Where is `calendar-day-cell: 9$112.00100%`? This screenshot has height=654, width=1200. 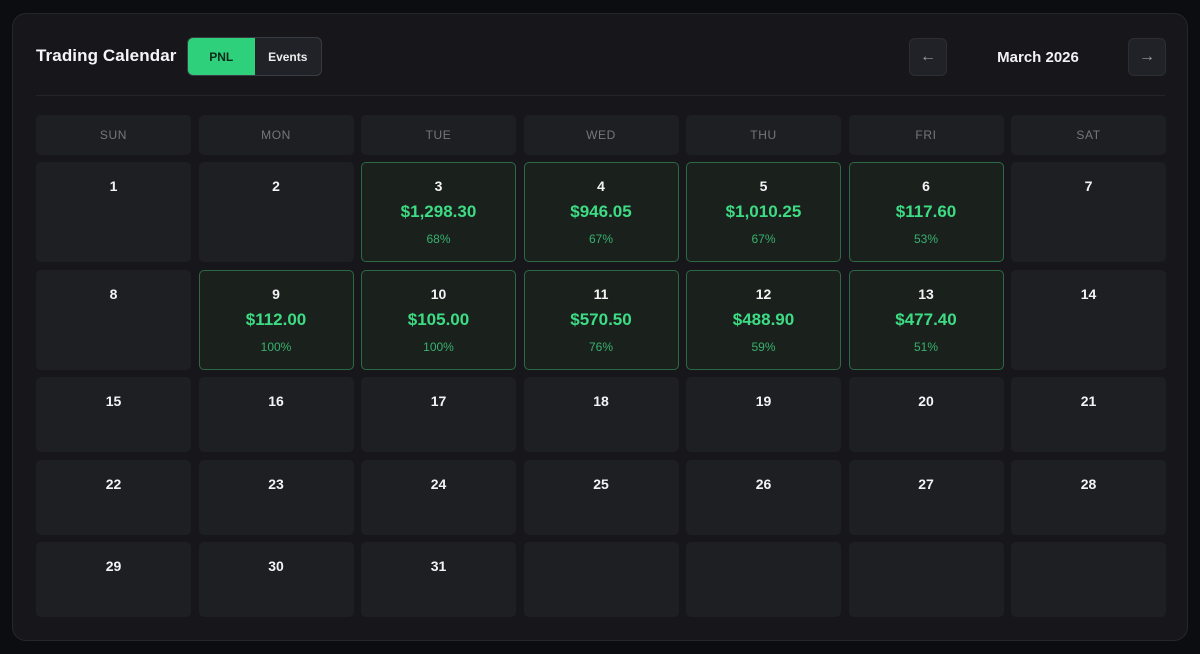 calendar-day-cell: 9$112.00100% is located at coordinates (276, 320).